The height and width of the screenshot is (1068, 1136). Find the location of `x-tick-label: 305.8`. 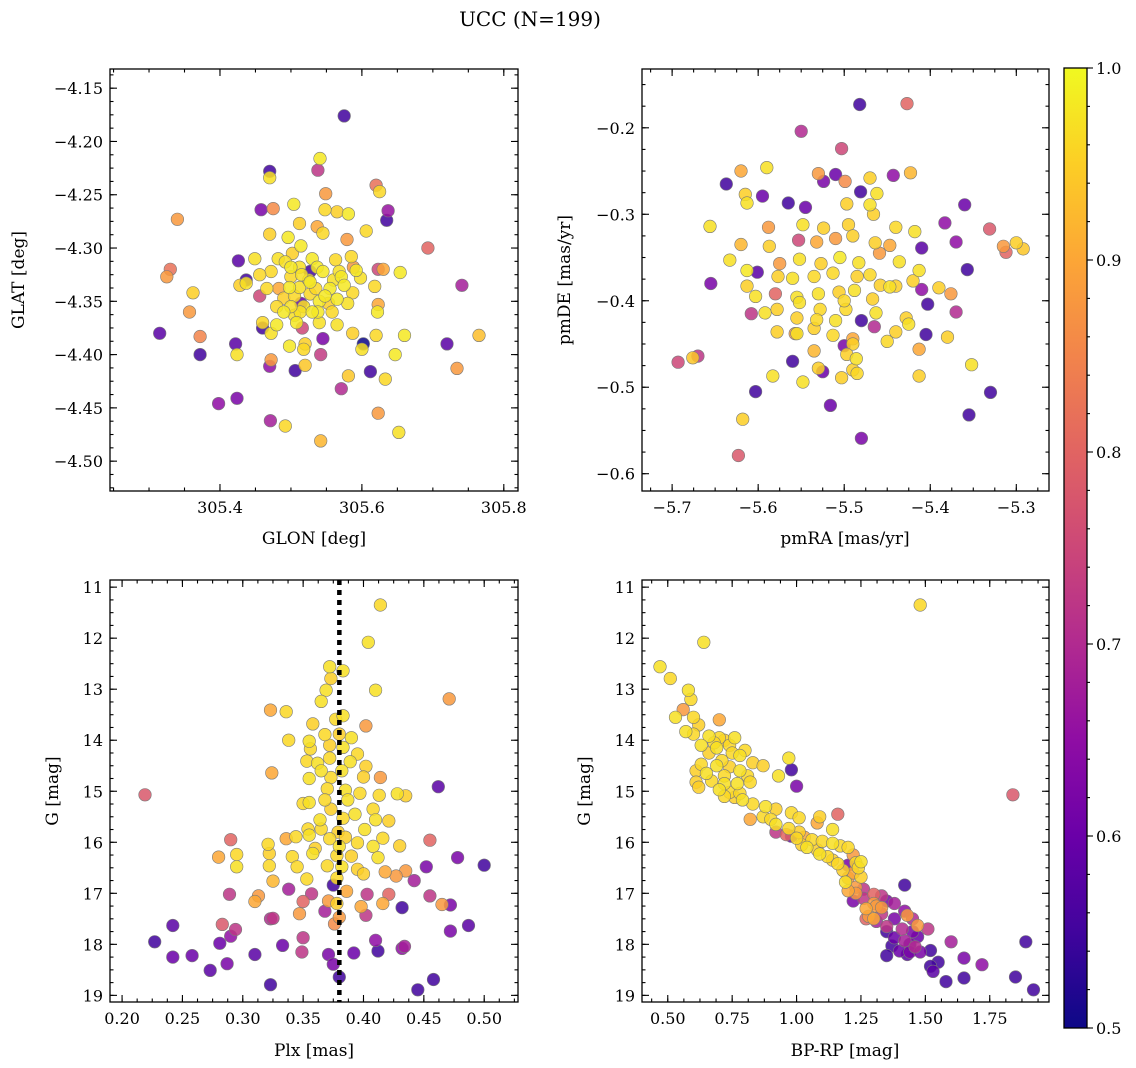

x-tick-label: 305.8 is located at coordinates (504, 507).